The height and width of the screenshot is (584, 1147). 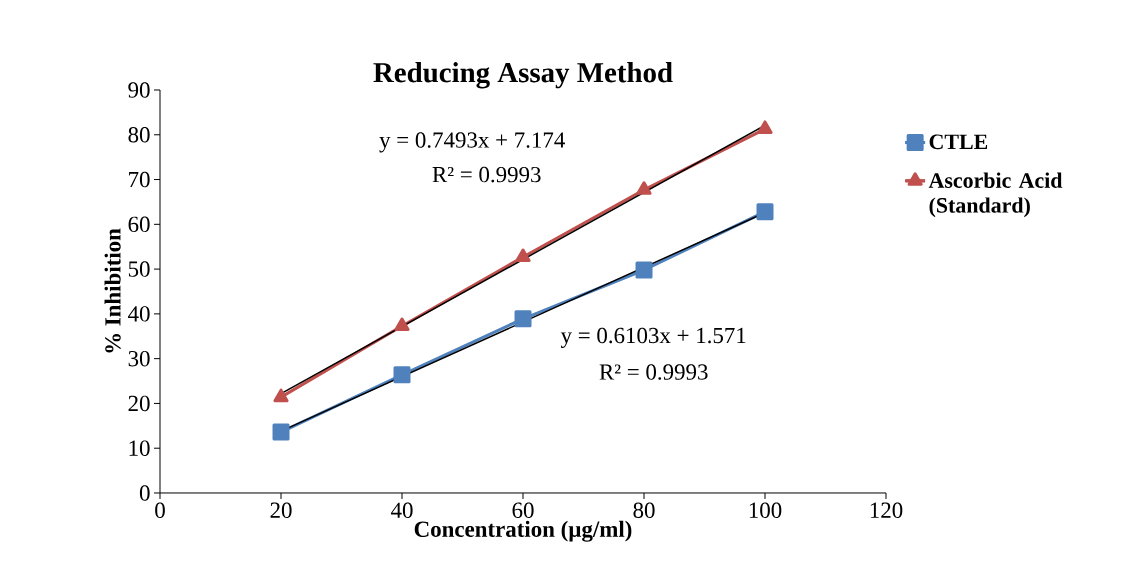 I want to click on x-tick-label: 20, so click(x=281, y=510).